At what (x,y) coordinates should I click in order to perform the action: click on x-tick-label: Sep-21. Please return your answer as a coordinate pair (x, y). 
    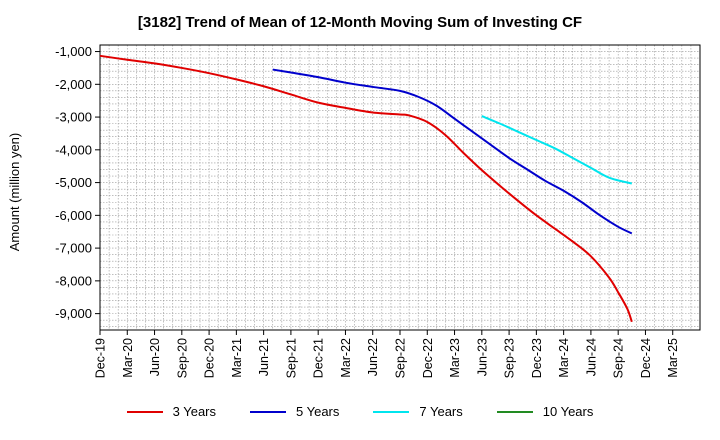
    Looking at the image, I should click on (291, 358).